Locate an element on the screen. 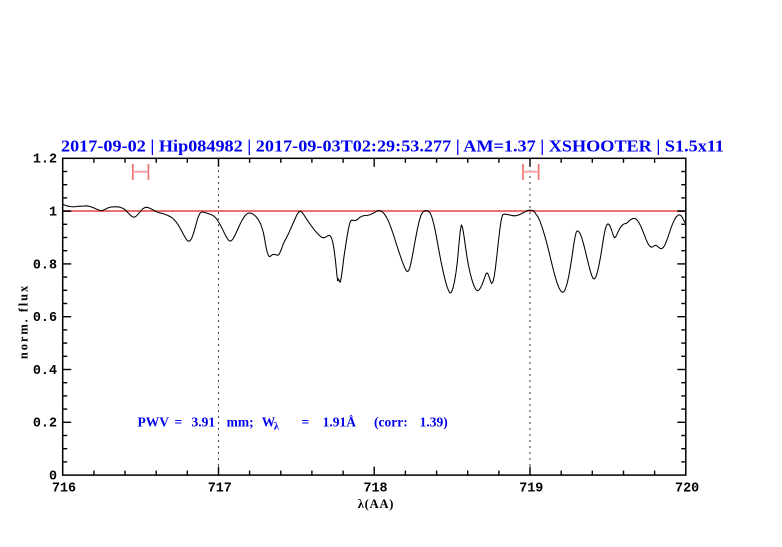 Image resolution: width=782 pixels, height=547 pixels. svg-text: 716 is located at coordinates (64, 488).